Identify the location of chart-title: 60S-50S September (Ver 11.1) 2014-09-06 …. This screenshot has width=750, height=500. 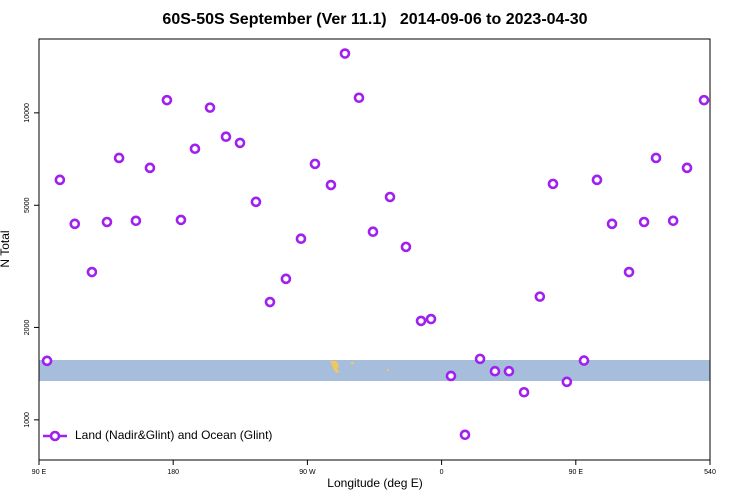
(374, 19).